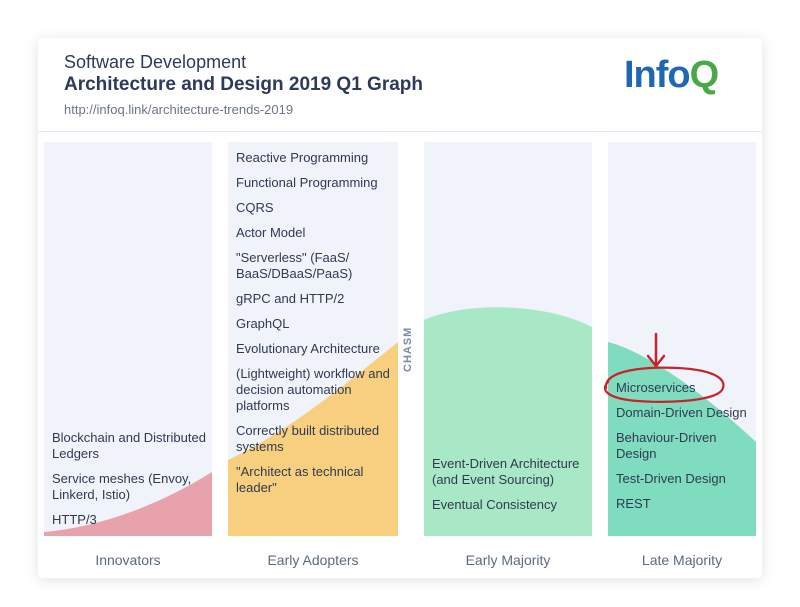  Describe the element at coordinates (294, 265) in the screenshot. I see `list-item: "Serverless" (FaaS/ BaaS/DBaaS/PaaS)` at that location.